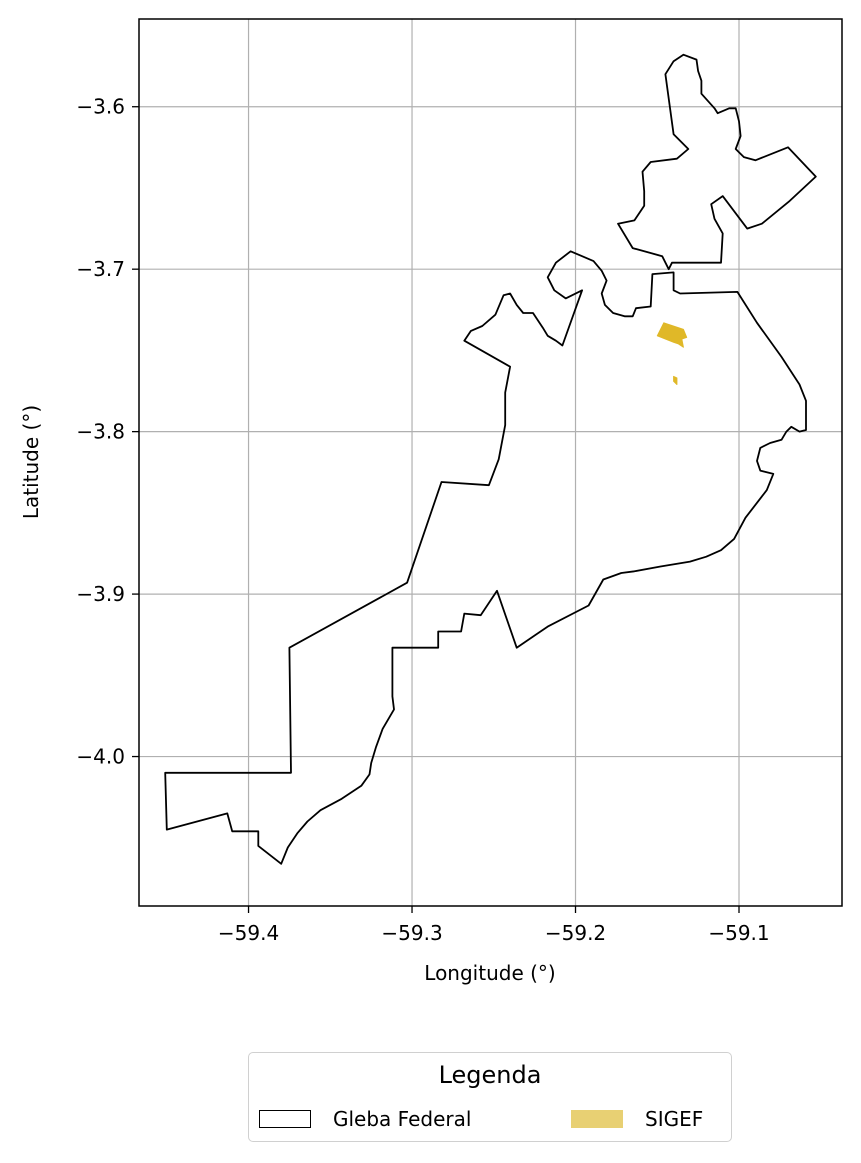 The image size is (861, 1163). Describe the element at coordinates (490, 1097) in the screenshot. I see `legend: Legenda Gleba Federal SIGEF` at that location.